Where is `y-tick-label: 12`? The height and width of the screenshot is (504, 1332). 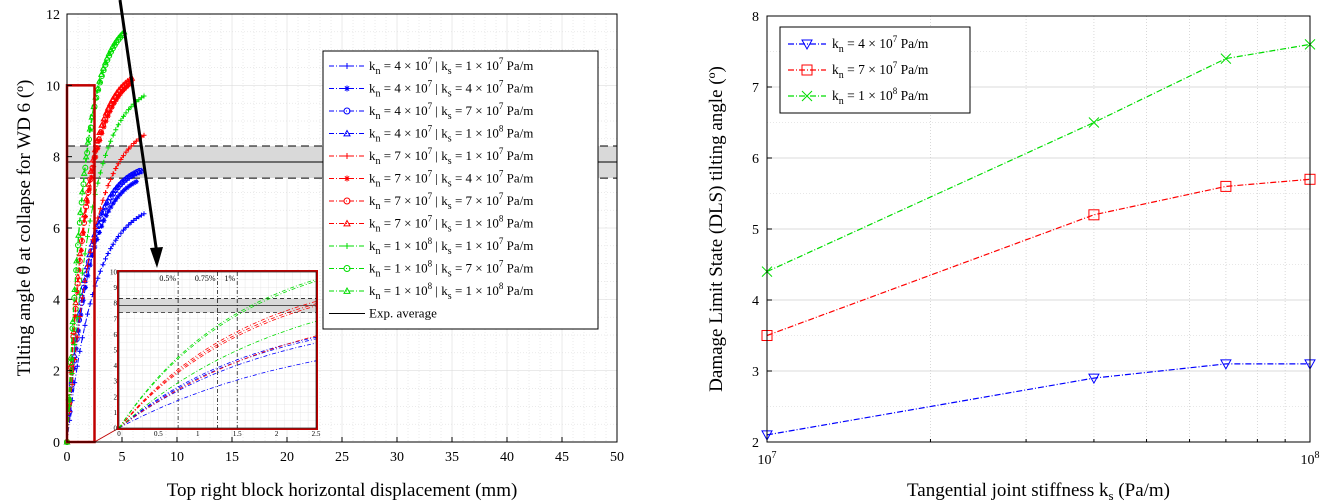
y-tick-label: 12 is located at coordinates (53, 15).